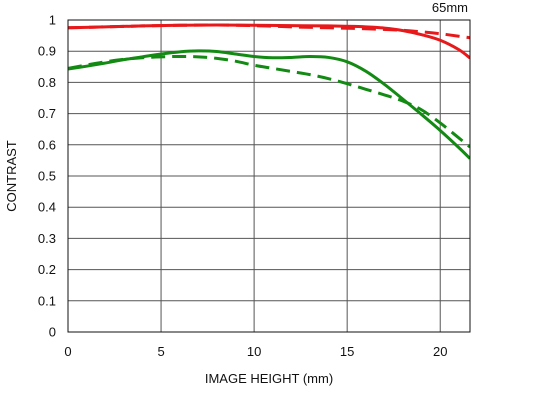 The height and width of the screenshot is (400, 533). What do you see at coordinates (47, 207) in the screenshot?
I see `y-tick-label: 0.4` at bounding box center [47, 207].